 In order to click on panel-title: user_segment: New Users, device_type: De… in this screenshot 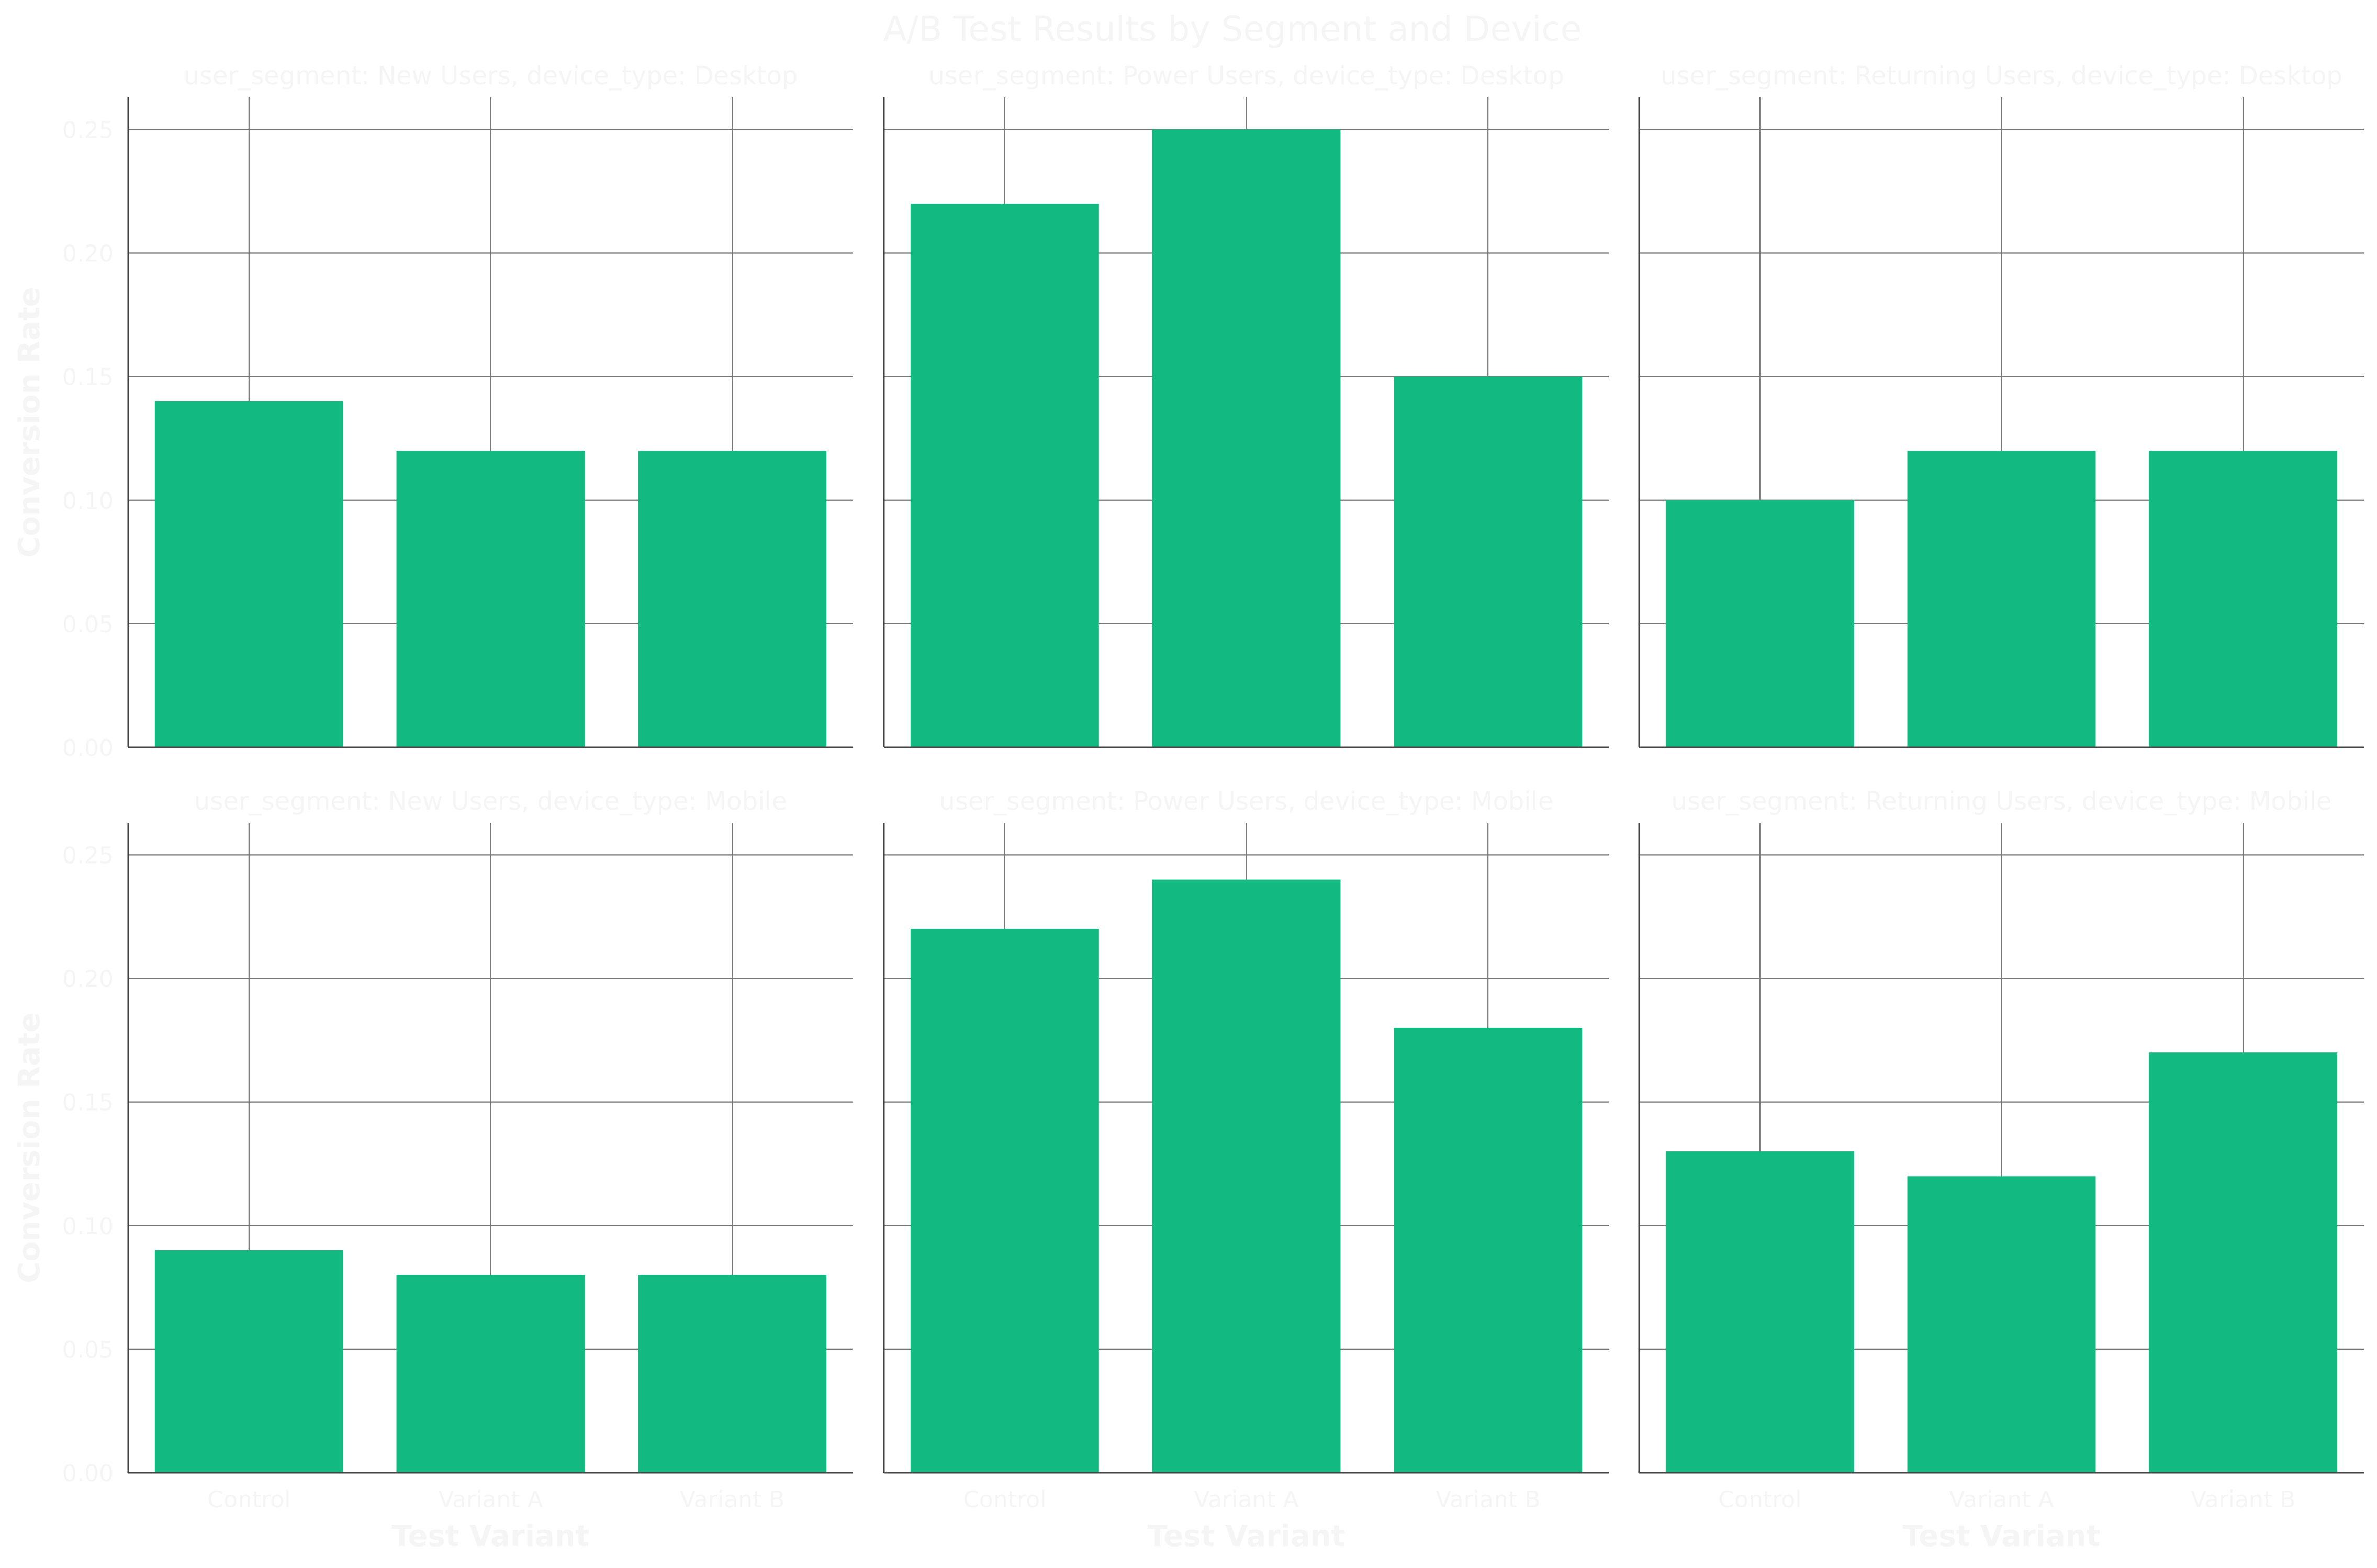, I will do `click(491, 76)`.